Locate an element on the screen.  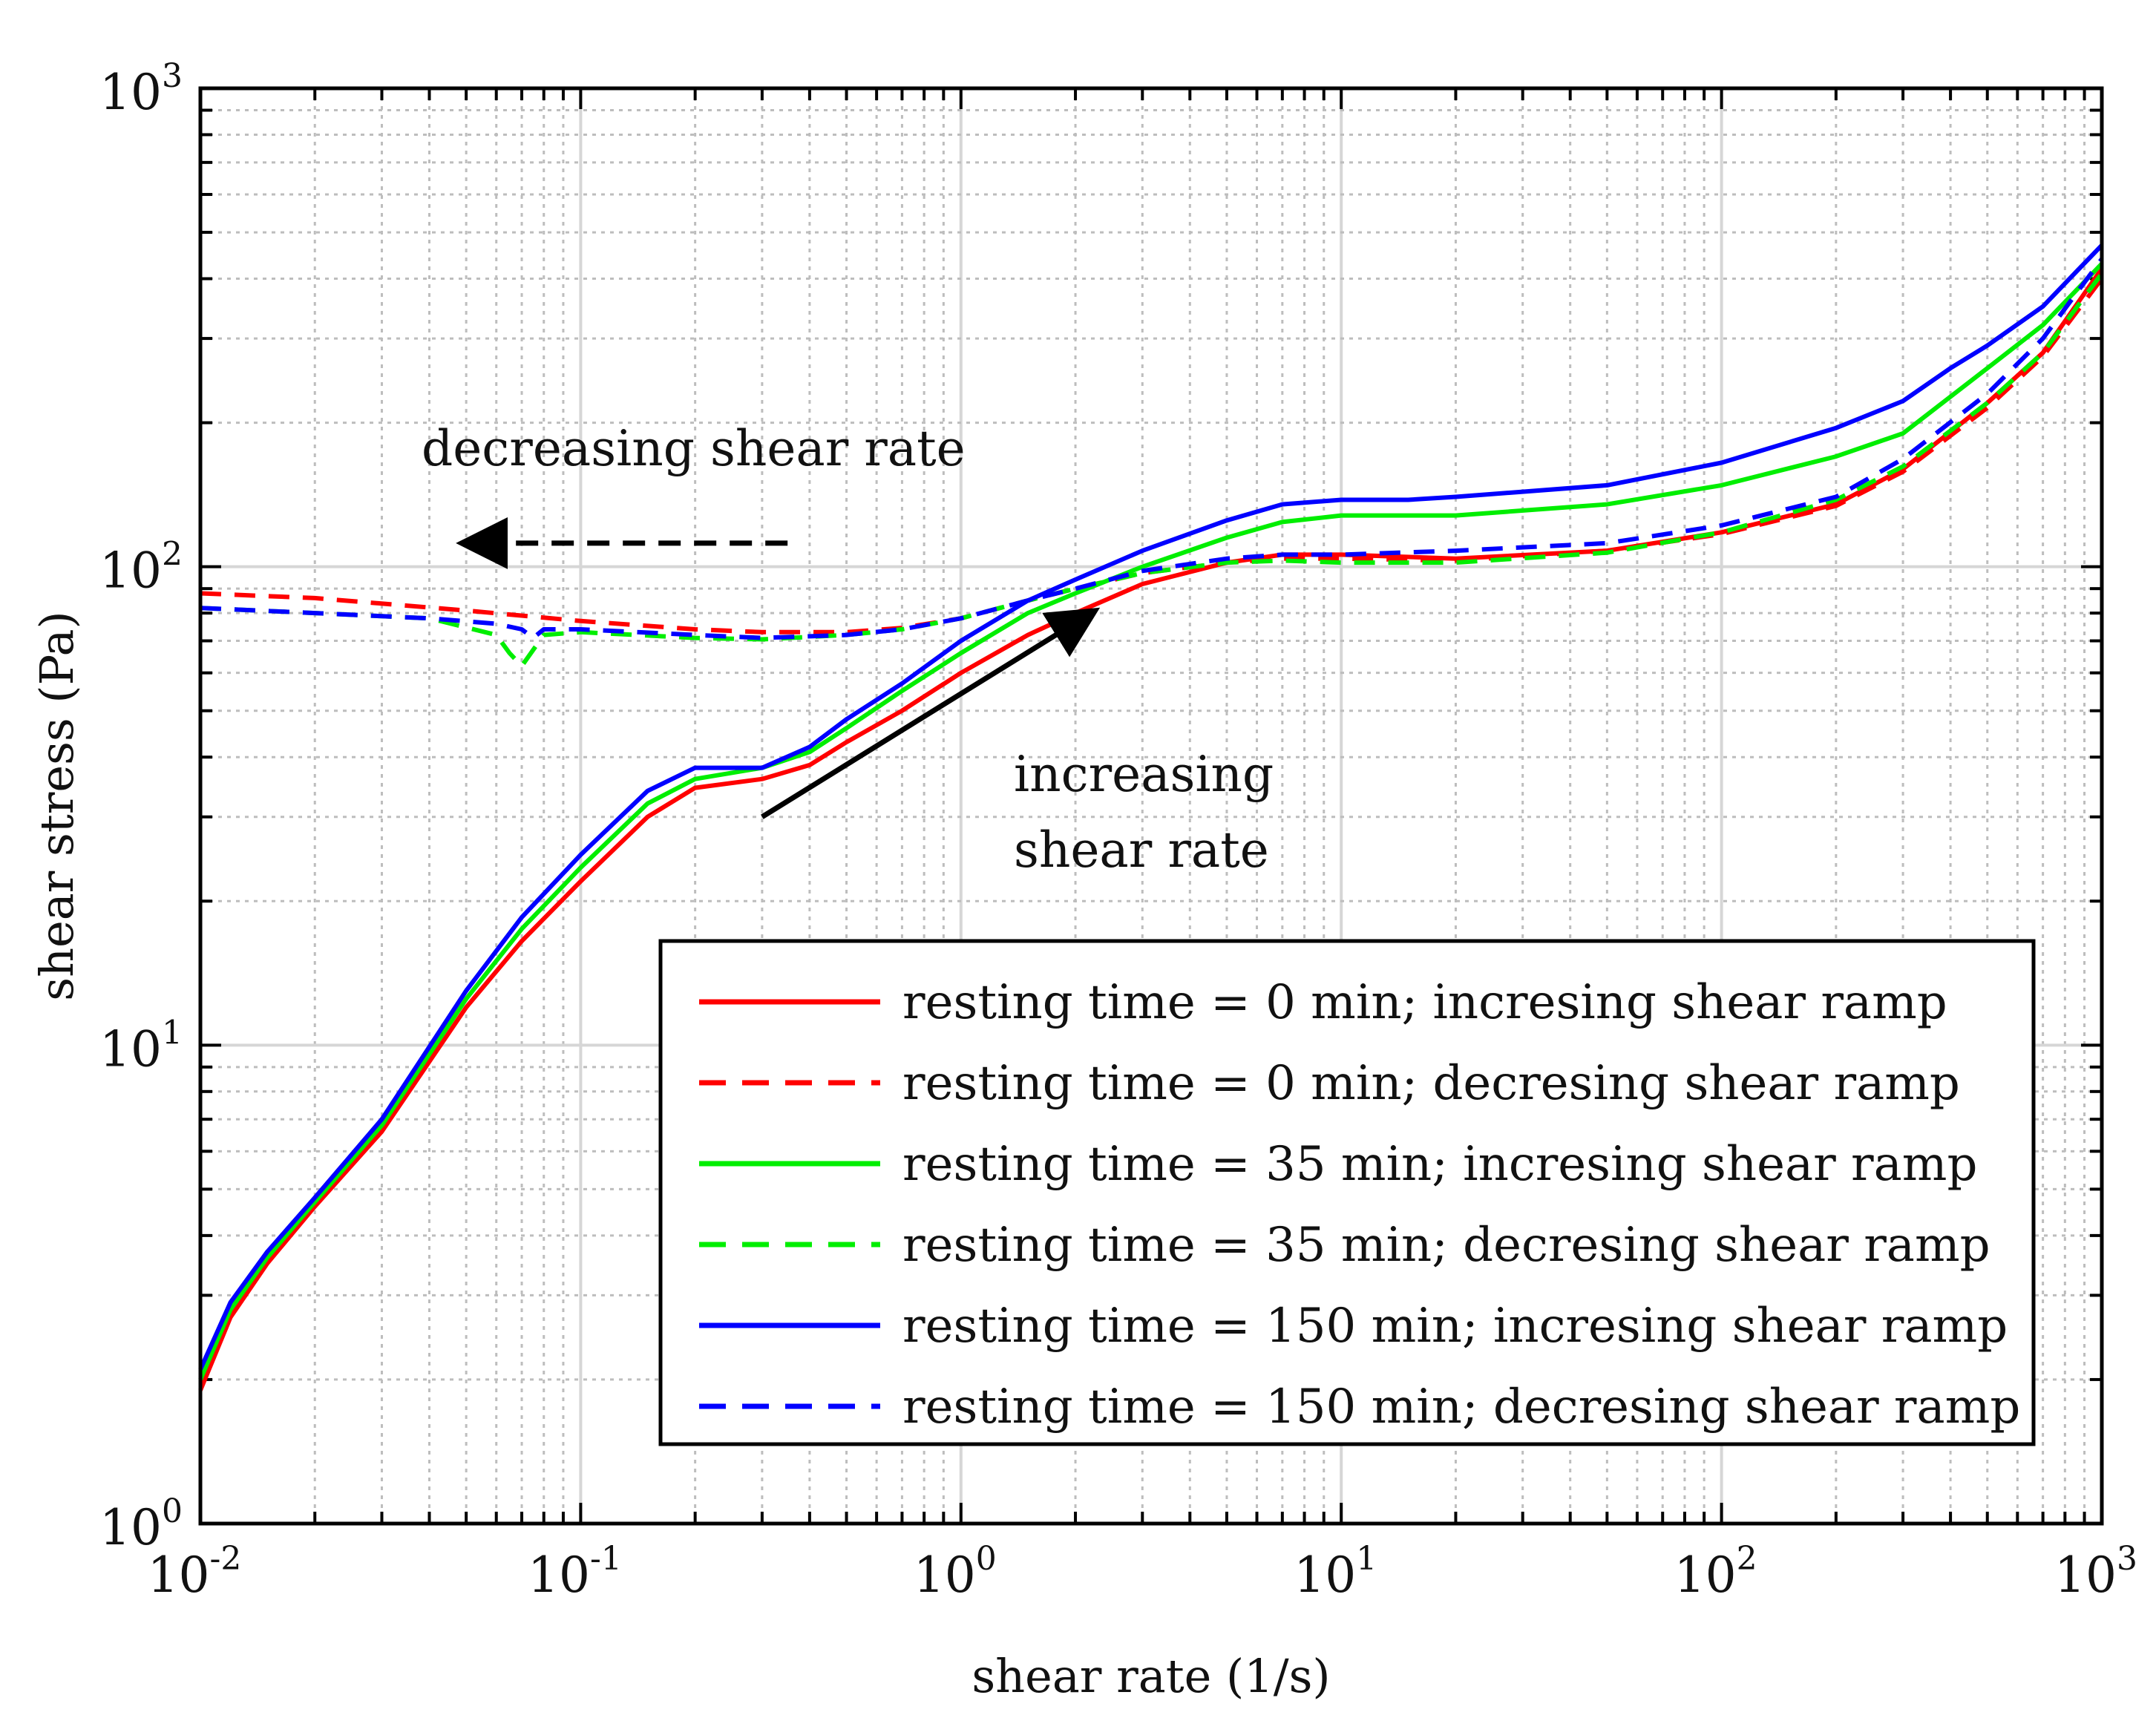
annotation-increasing-line1: increasing is located at coordinates (1144, 774).